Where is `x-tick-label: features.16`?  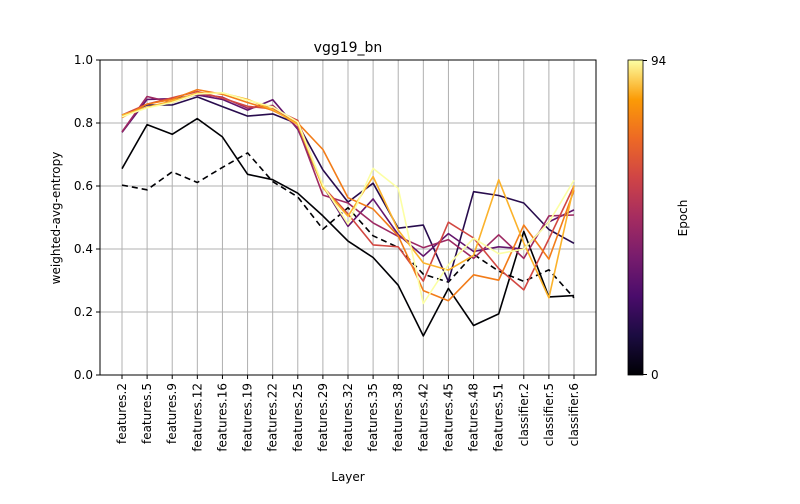
x-tick-label: features.16 is located at coordinates (222, 417).